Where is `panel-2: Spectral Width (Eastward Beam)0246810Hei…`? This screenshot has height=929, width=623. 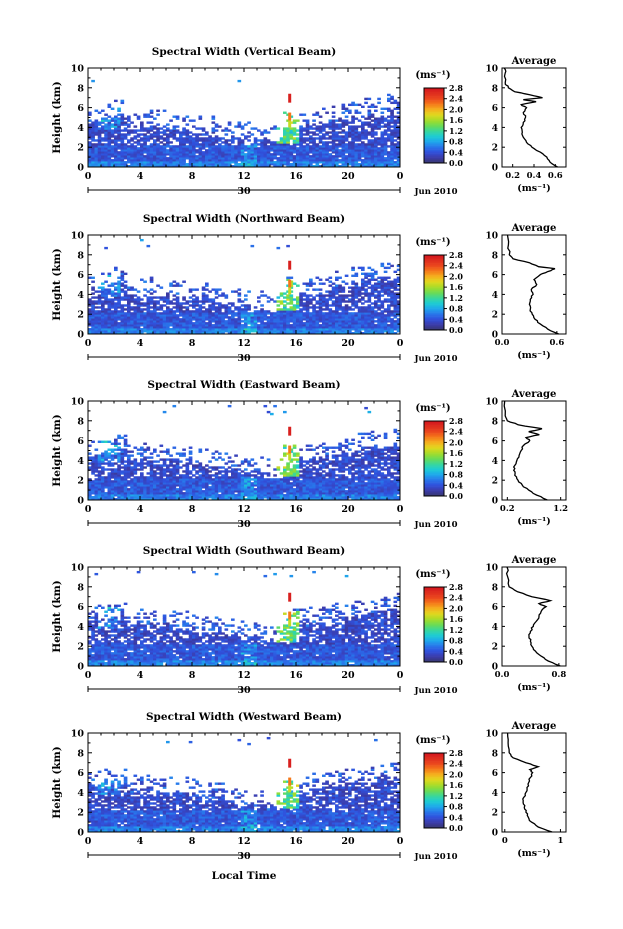
panel-2: Spectral Width (Eastward Beam)0246810Hei… is located at coordinates (309, 454).